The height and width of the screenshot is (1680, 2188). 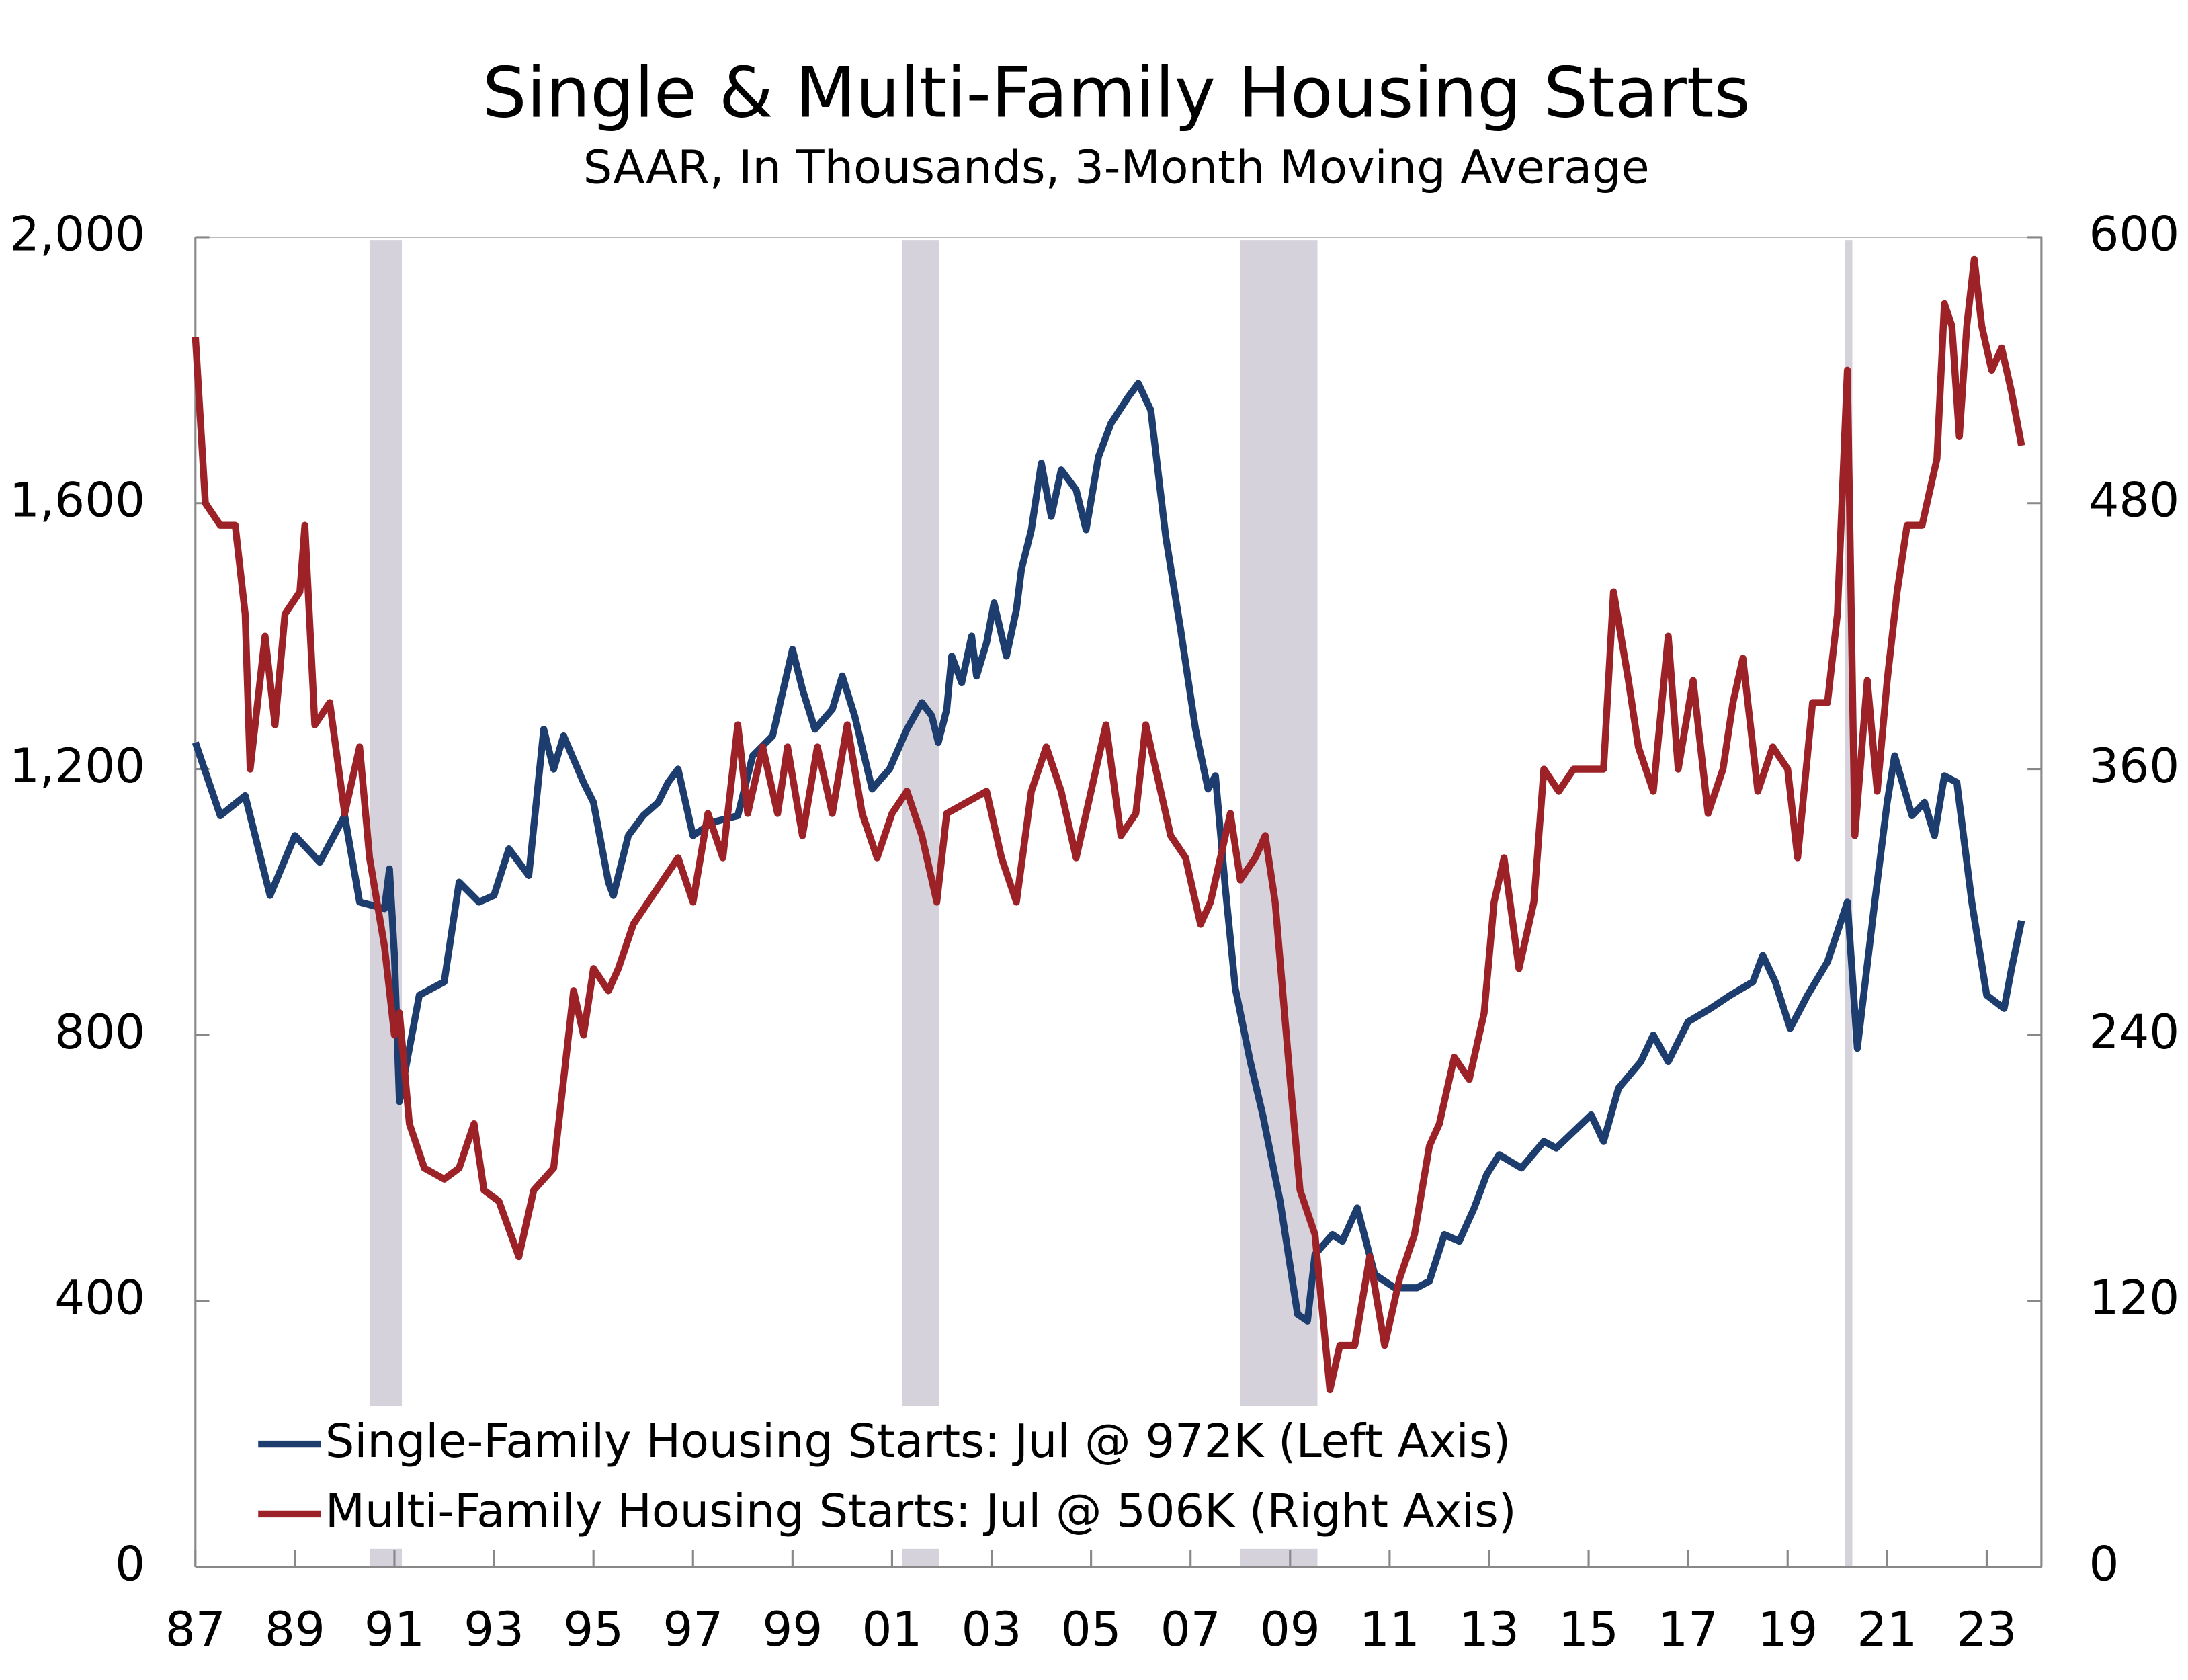 I want to click on x-tick-label: 13, so click(x=1489, y=1629).